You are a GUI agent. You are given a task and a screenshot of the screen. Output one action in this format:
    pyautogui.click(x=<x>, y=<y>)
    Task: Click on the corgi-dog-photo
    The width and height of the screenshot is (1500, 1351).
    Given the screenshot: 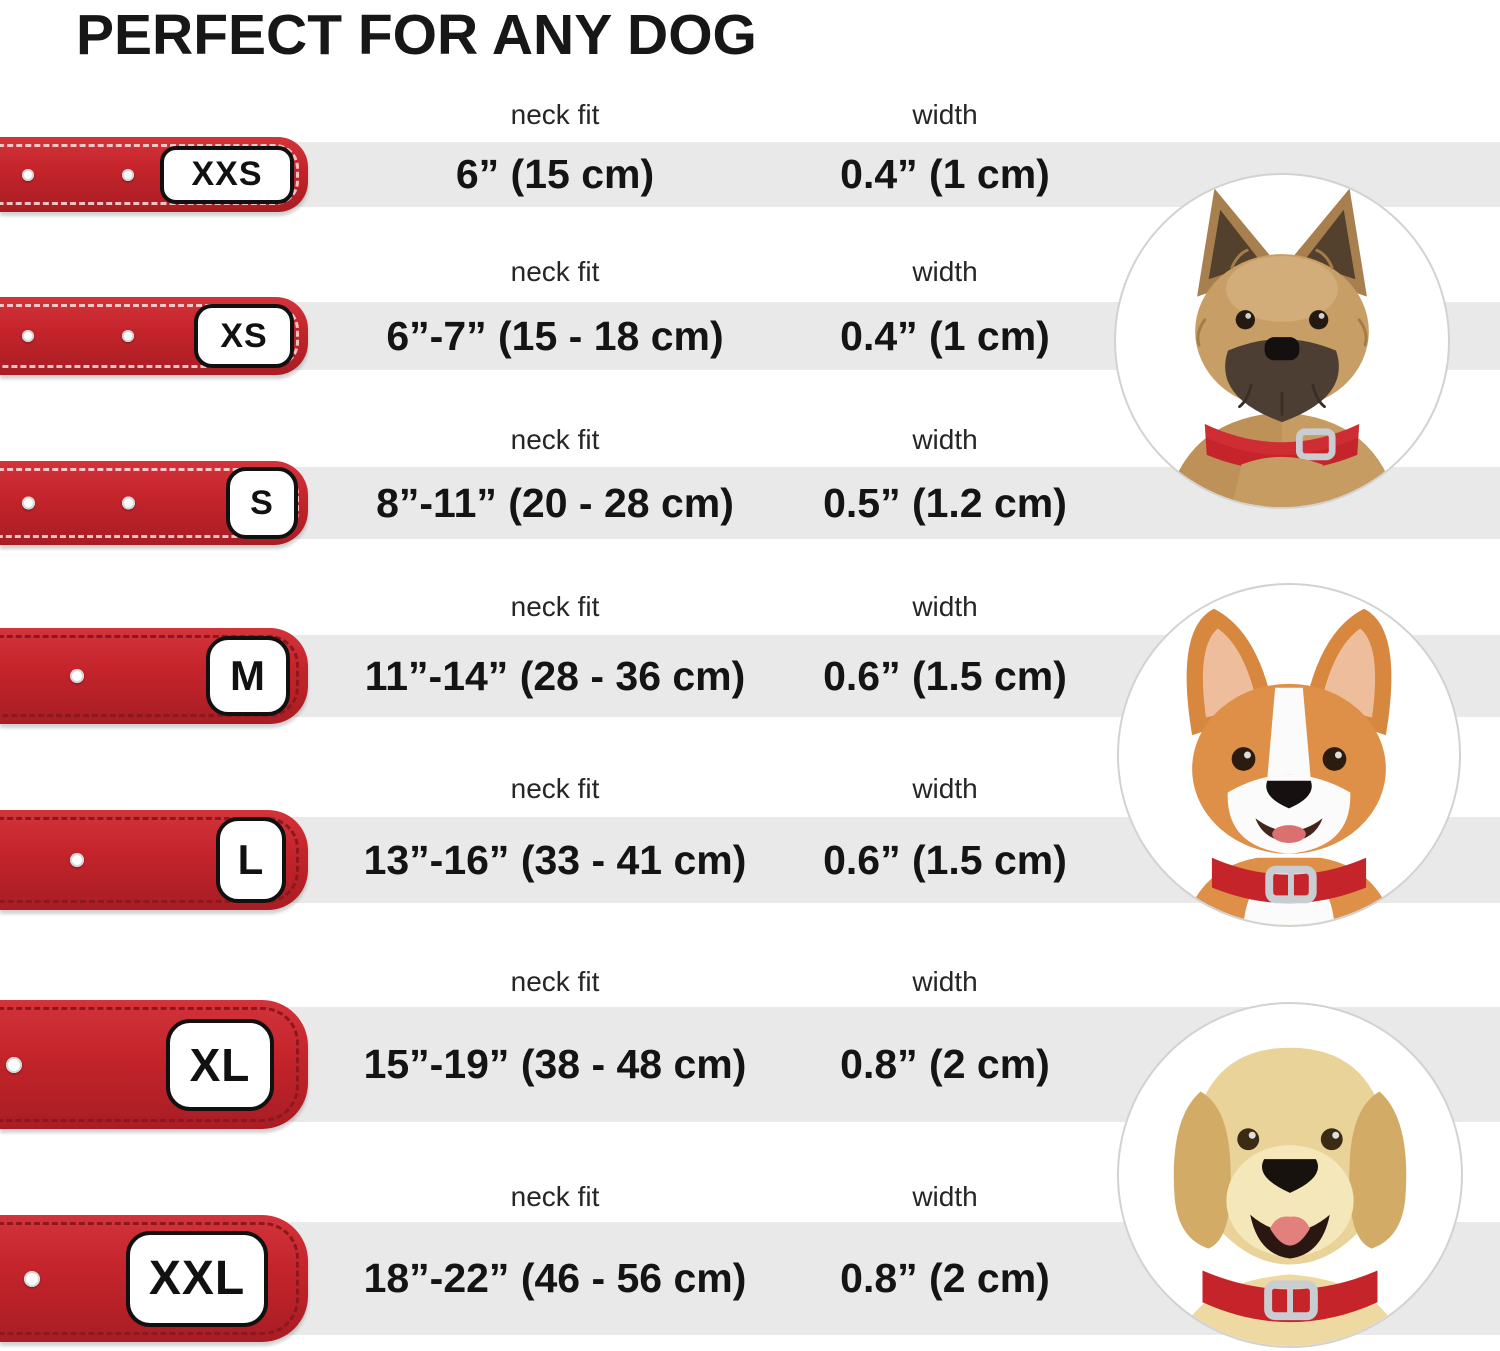 What is the action you would take?
    pyautogui.click(x=1289, y=755)
    